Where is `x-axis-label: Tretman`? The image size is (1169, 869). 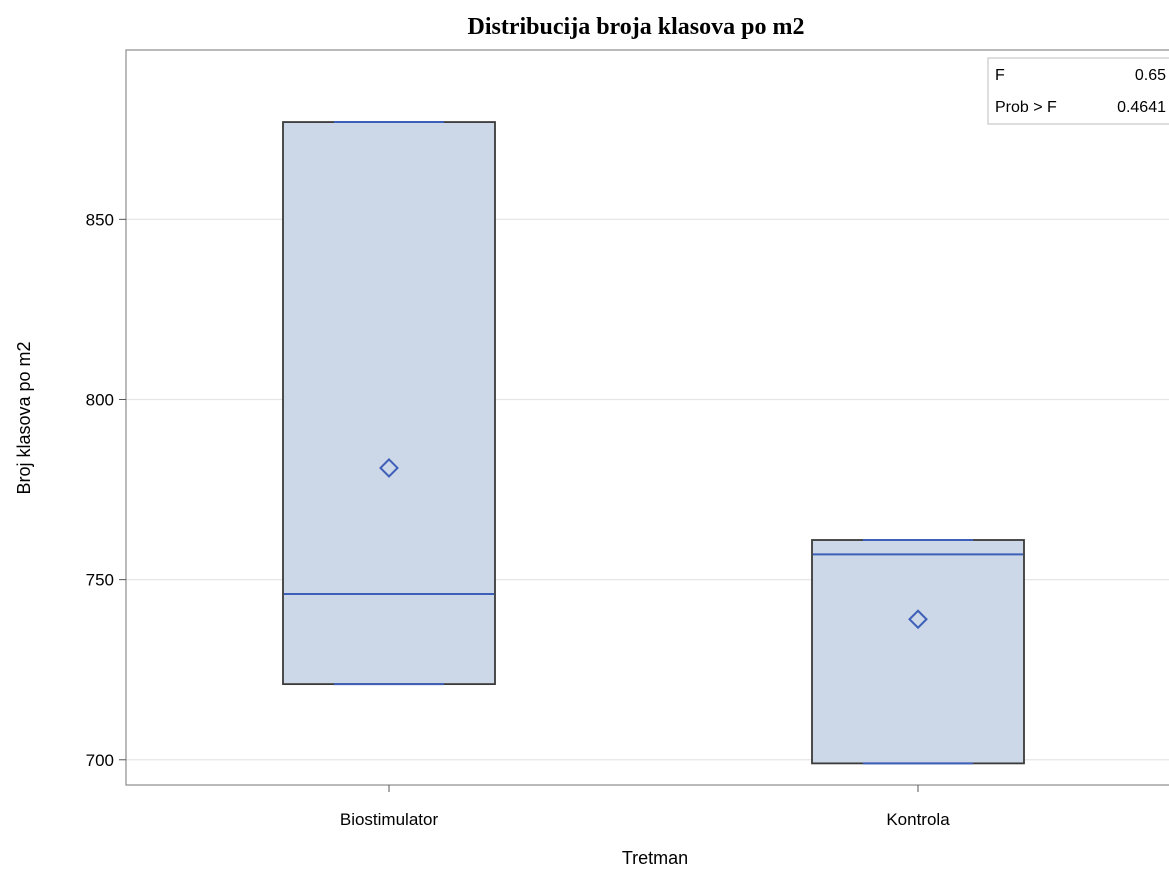
x-axis-label: Tretman is located at coordinates (655, 858).